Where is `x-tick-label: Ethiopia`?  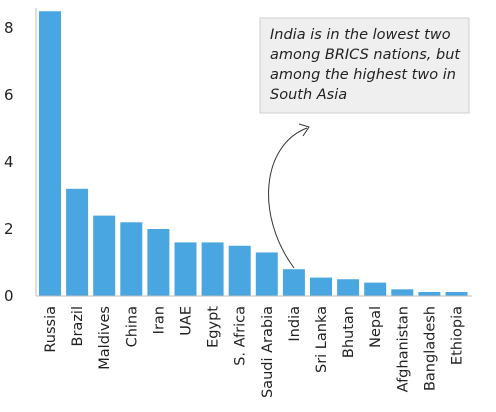 x-tick-label: Ethiopia is located at coordinates (458, 335).